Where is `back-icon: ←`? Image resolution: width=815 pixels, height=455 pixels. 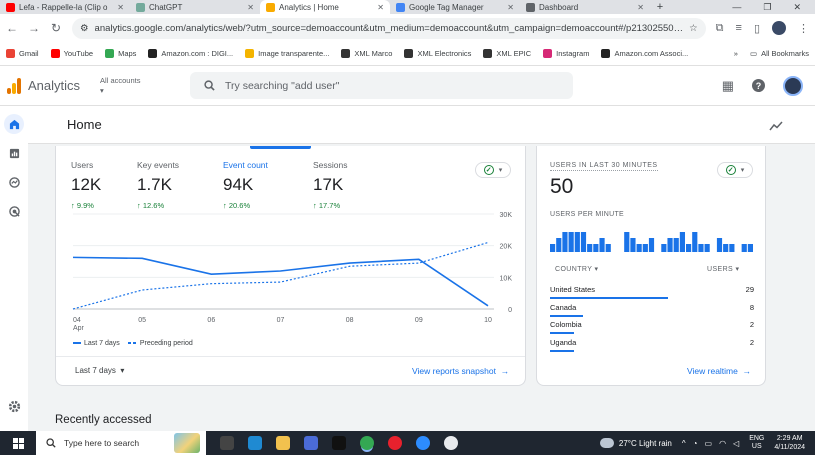 back-icon: ← is located at coordinates (12, 28).